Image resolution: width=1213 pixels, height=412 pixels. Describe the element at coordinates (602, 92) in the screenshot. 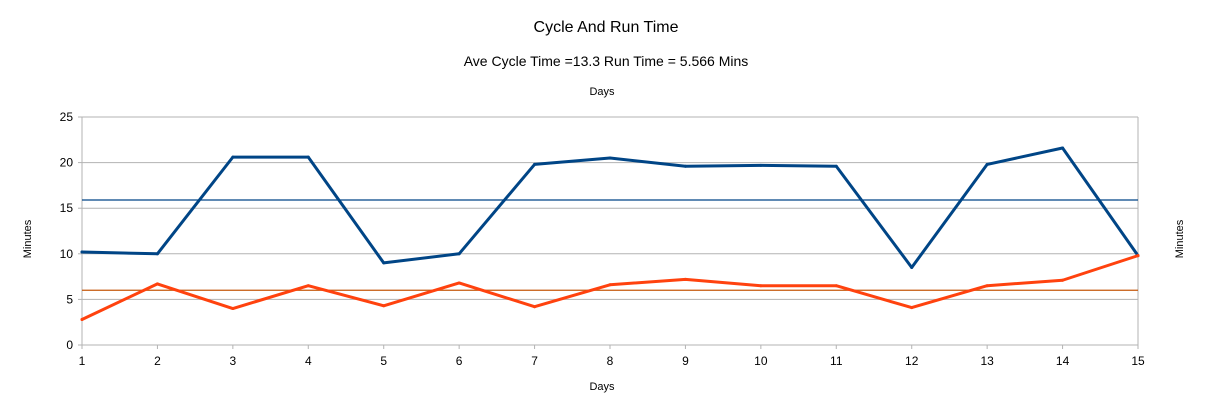

I see `top-axis-label: Days` at that location.